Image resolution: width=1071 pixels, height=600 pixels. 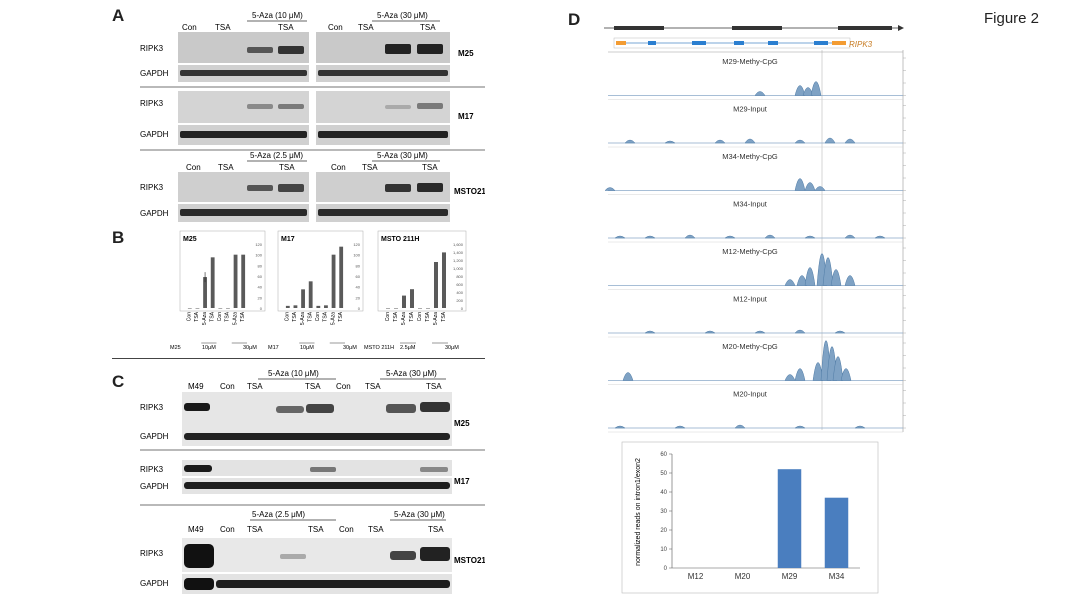 I want to click on a-m25-lane-1: Con, so click(x=189, y=27).